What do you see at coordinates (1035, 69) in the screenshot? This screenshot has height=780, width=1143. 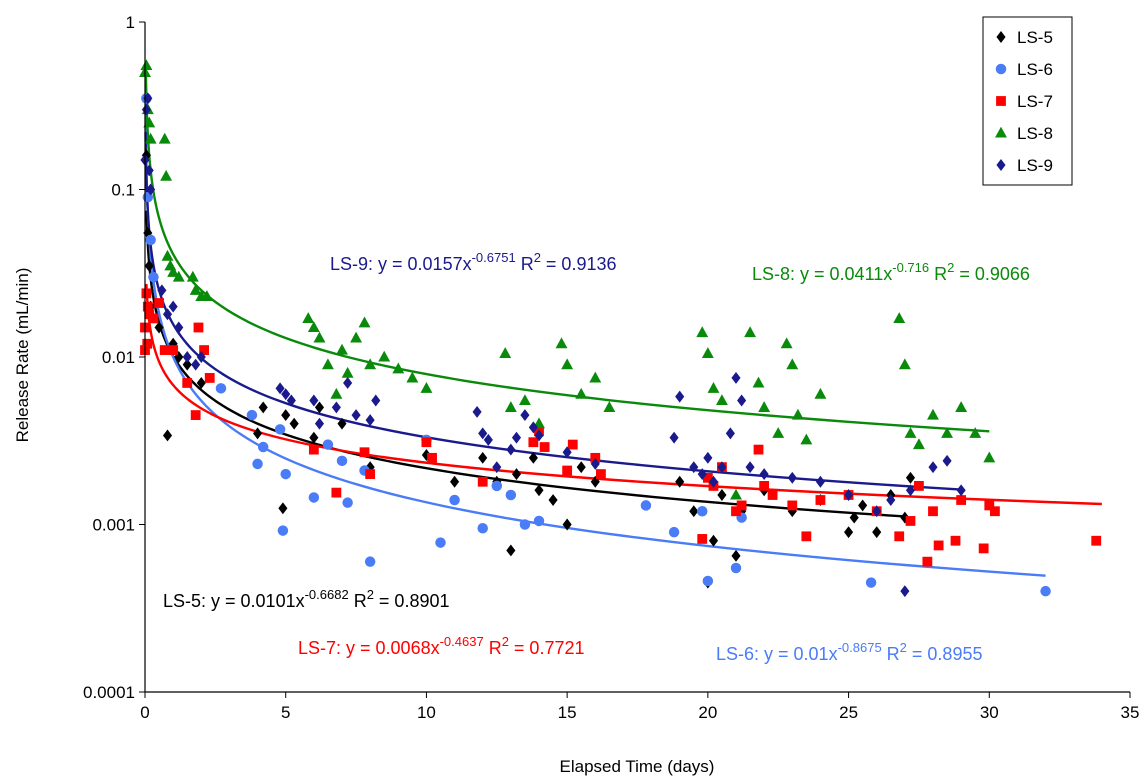 I see `legend-label-ls-6: LS-6` at bounding box center [1035, 69].